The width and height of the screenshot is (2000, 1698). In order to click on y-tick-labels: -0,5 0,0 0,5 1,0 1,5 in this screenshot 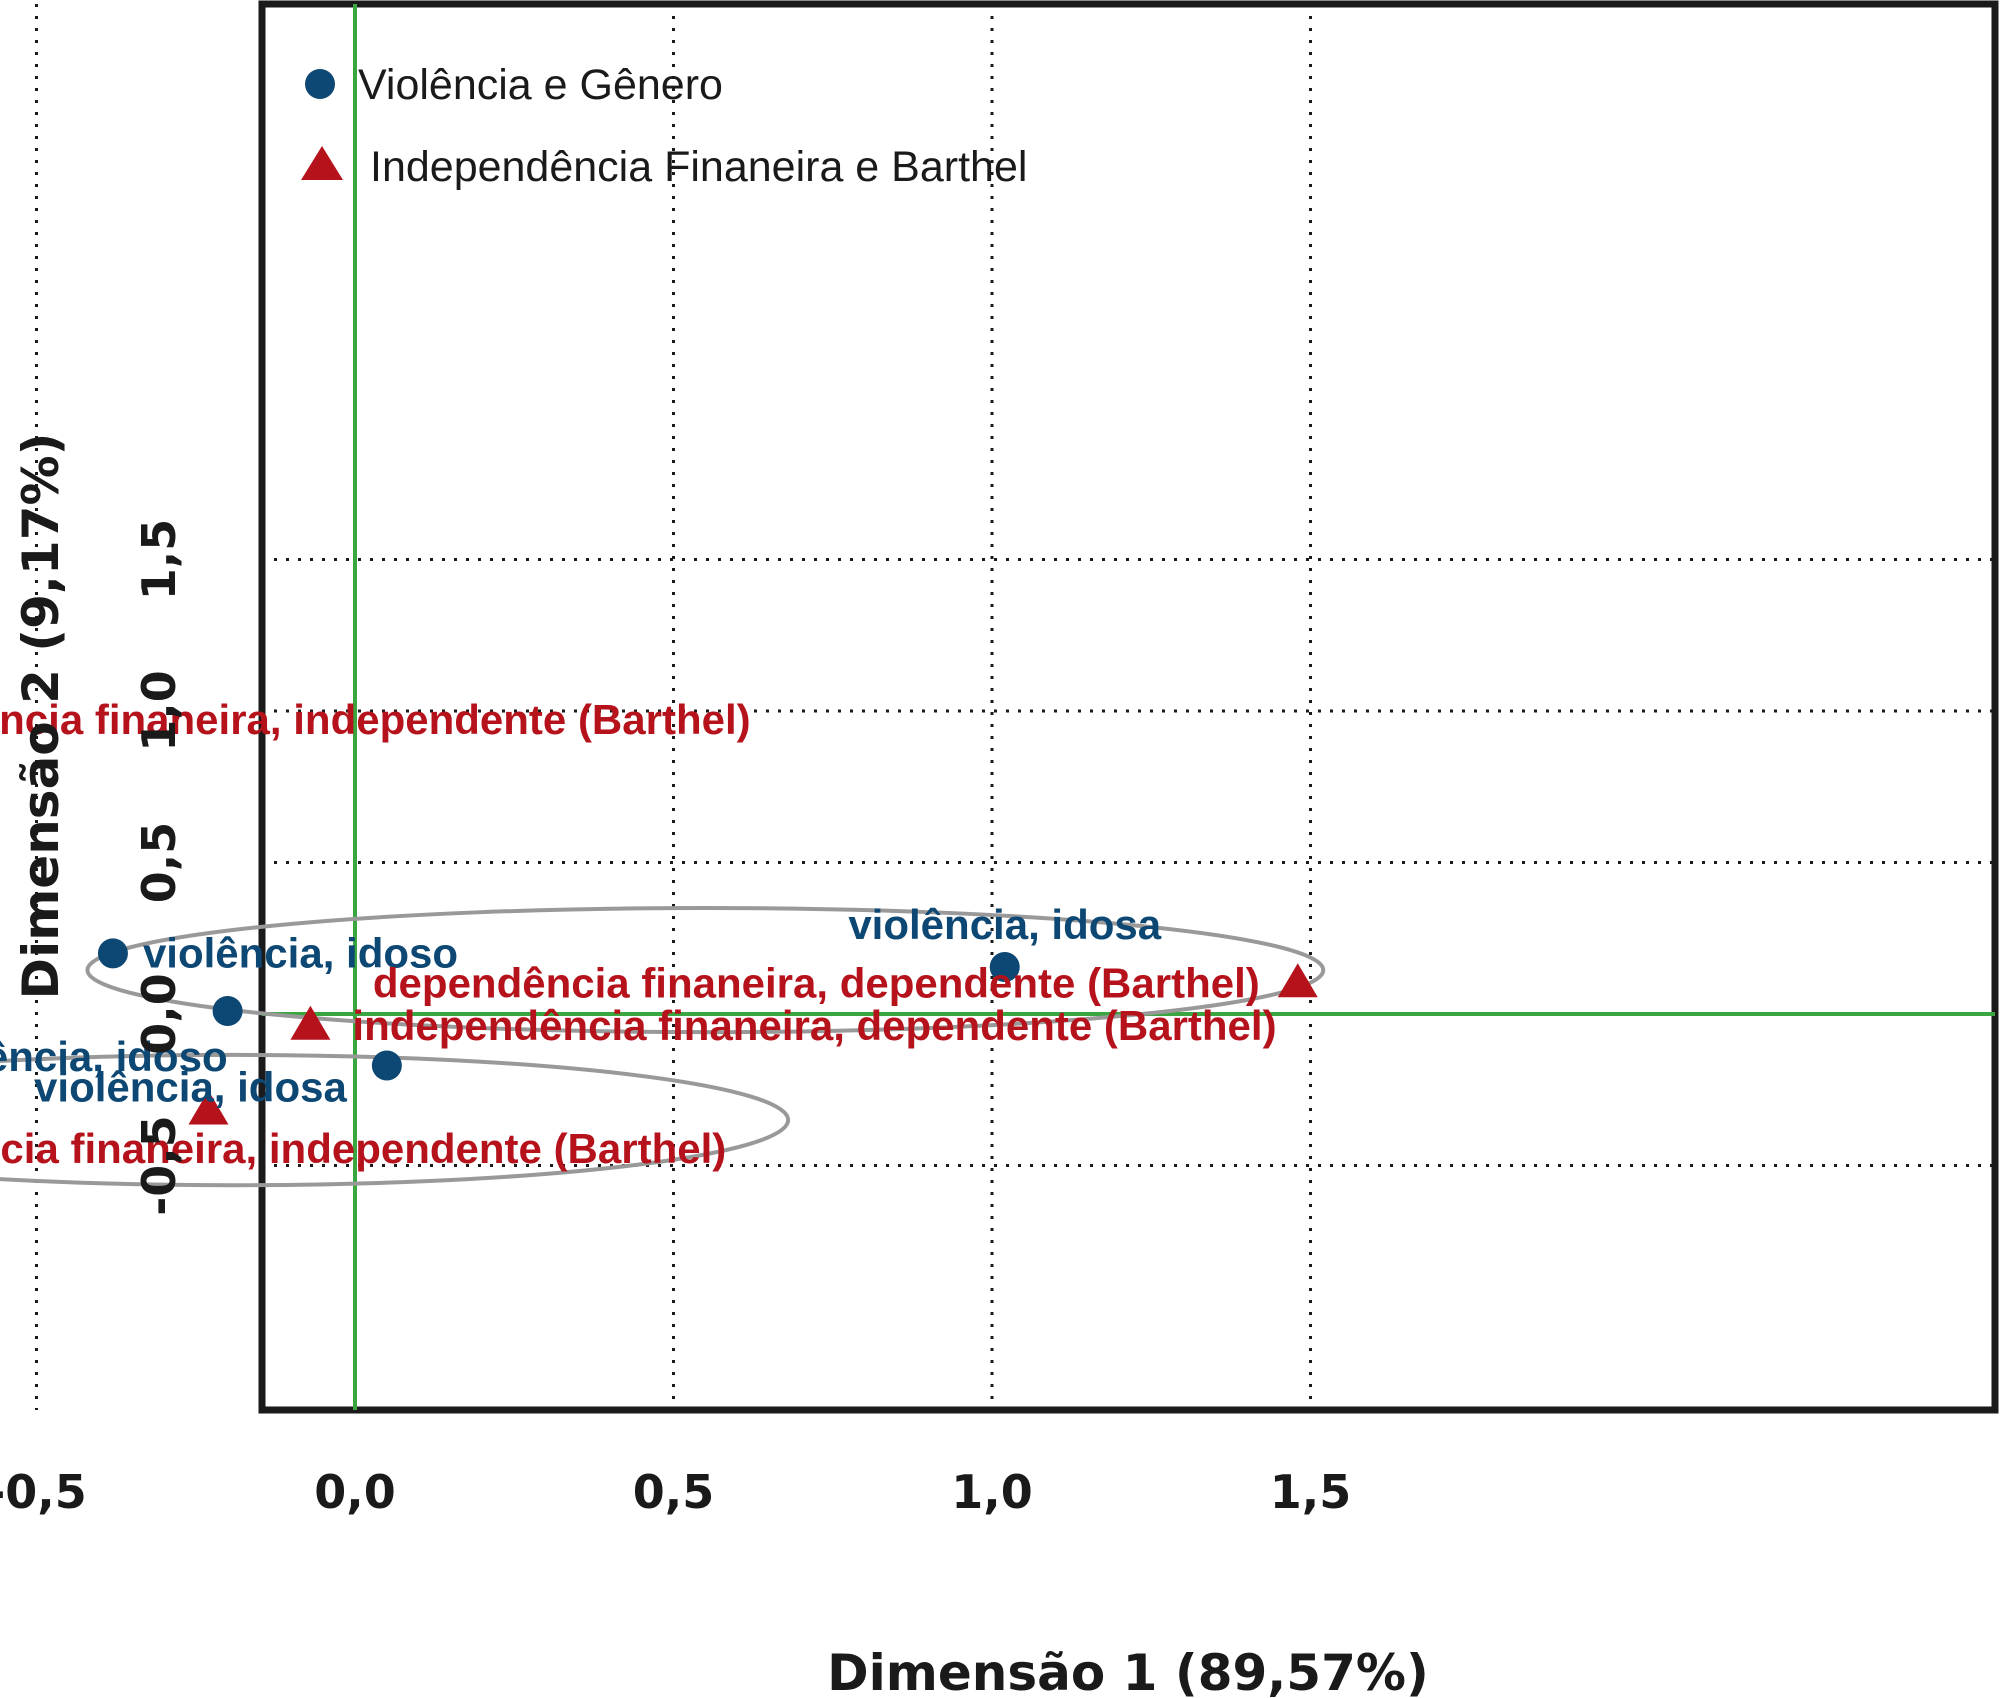, I will do `click(159, 867)`.